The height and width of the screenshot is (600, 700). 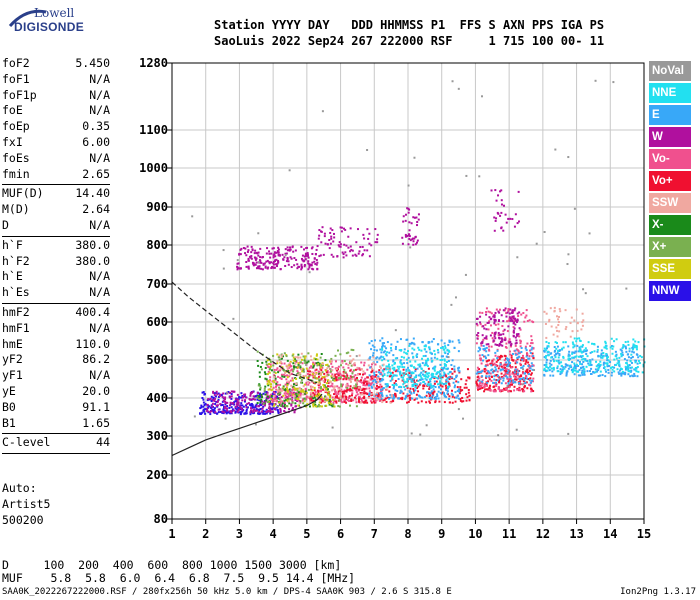 I want to click on param-value: 44, so click(x=103, y=442).